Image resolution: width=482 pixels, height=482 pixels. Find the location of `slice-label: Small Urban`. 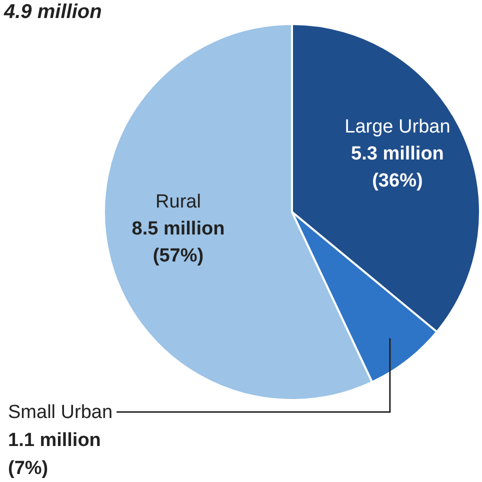

slice-label: Small Urban is located at coordinates (60, 412).